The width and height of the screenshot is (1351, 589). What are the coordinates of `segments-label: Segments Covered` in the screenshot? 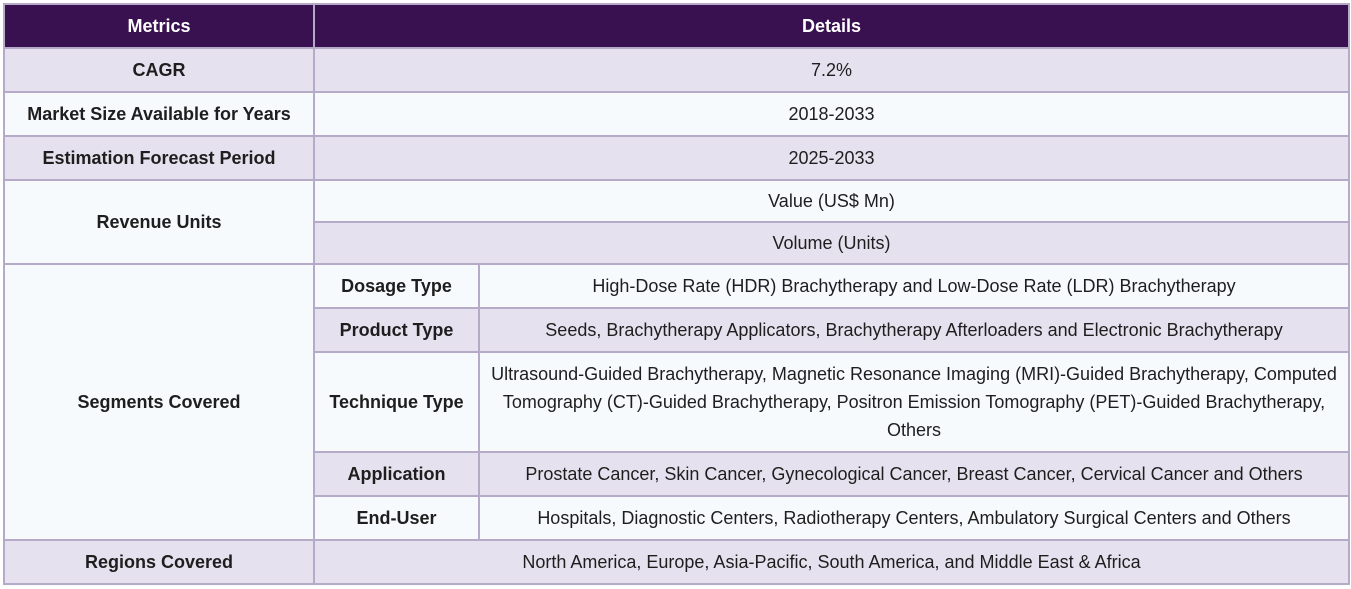 It's located at (159, 402).